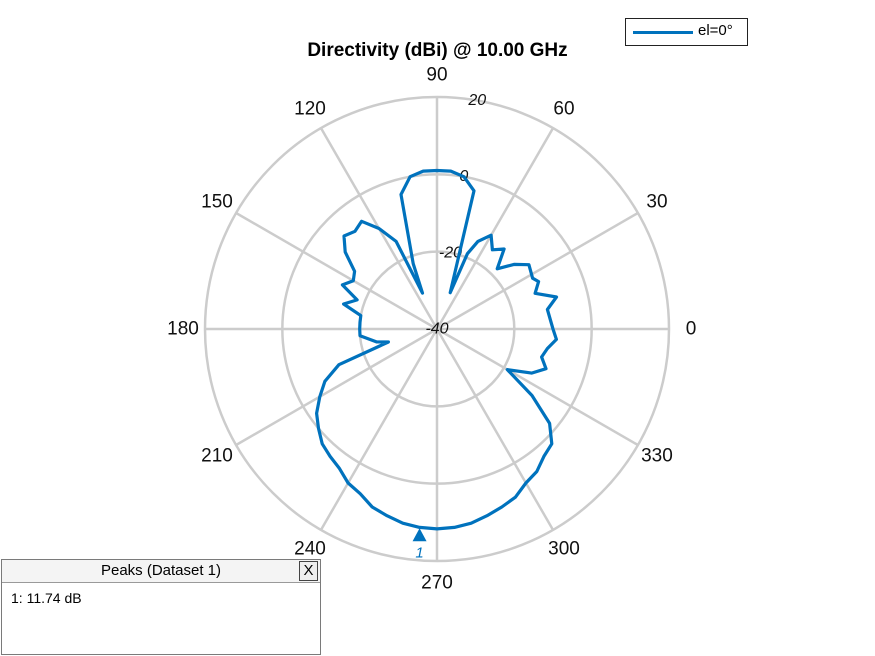  Describe the element at coordinates (691, 329) in the screenshot. I see `angle-tick-label: 0` at that location.